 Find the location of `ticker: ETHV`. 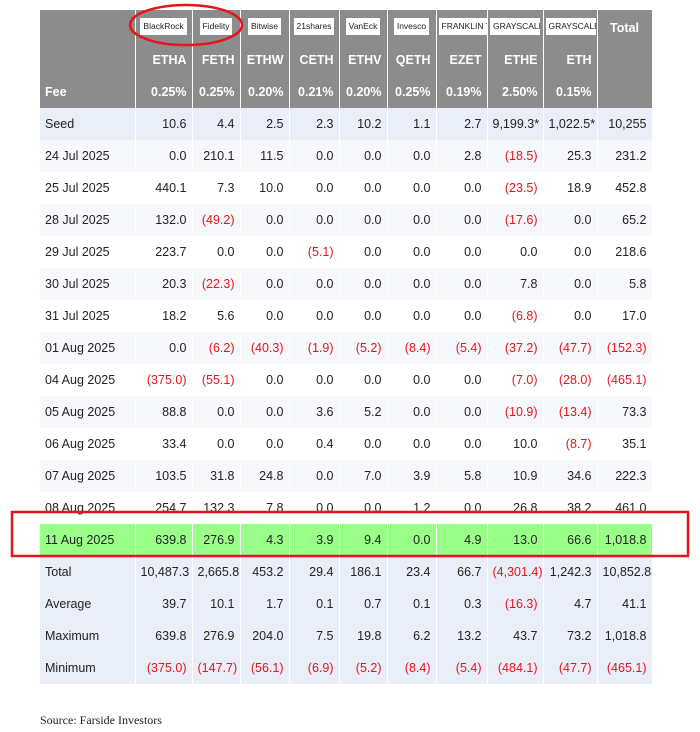

ticker: ETHV is located at coordinates (363, 60).